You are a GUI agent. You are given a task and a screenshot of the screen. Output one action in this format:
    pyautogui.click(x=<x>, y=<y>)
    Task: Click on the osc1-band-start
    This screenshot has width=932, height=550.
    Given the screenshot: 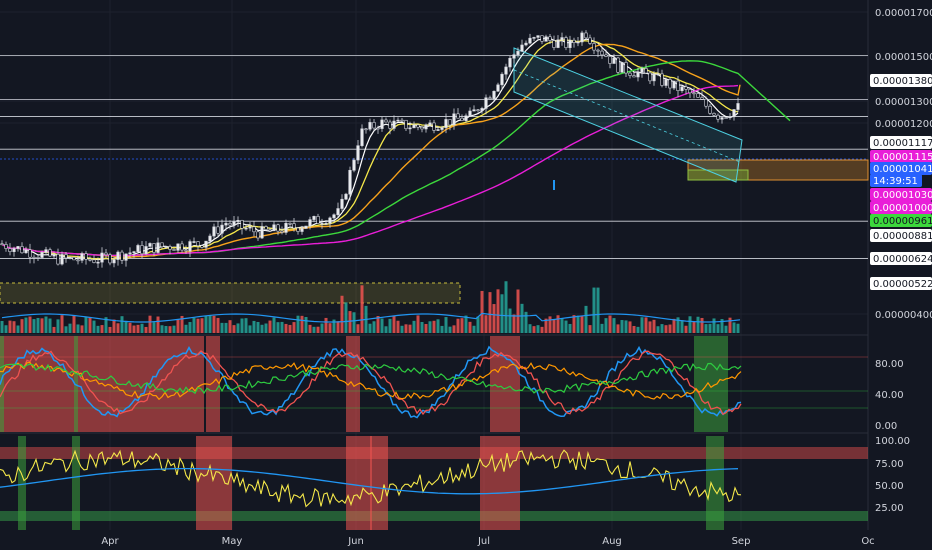 What is the action you would take?
    pyautogui.click(x=2, y=384)
    